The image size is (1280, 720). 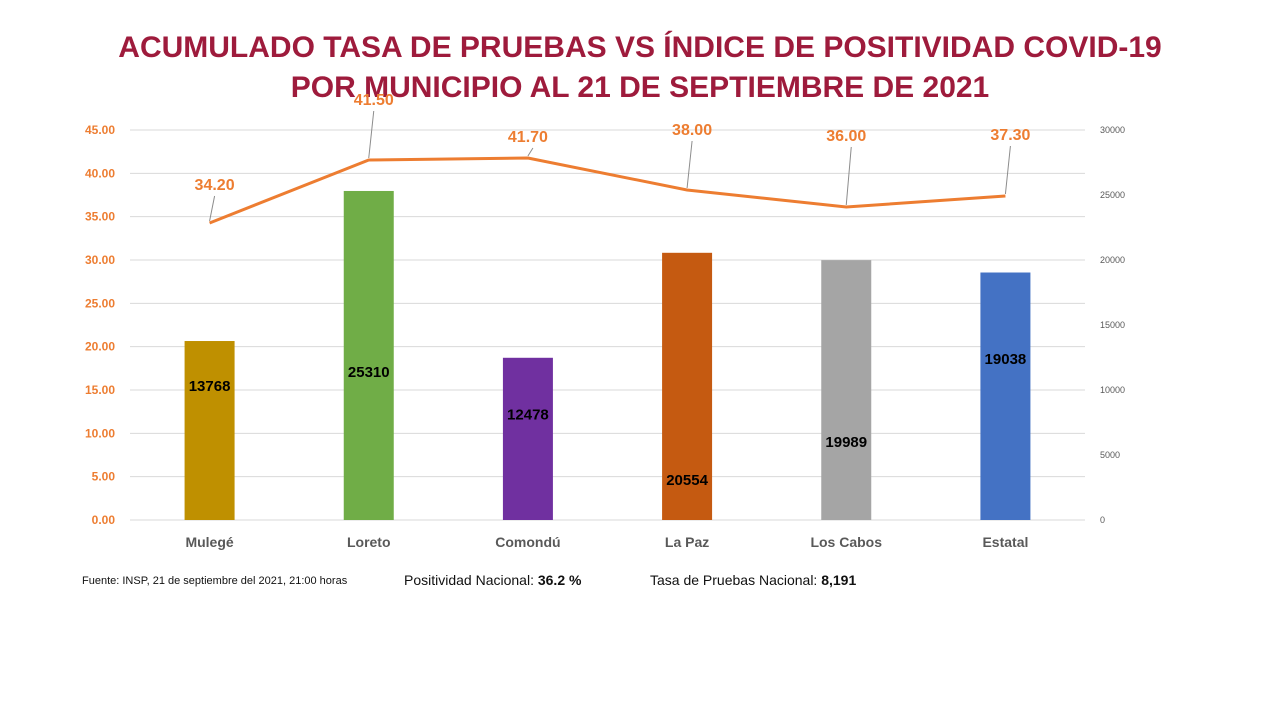 I want to click on right-axis-tick-label: 15000, so click(x=1112, y=325).